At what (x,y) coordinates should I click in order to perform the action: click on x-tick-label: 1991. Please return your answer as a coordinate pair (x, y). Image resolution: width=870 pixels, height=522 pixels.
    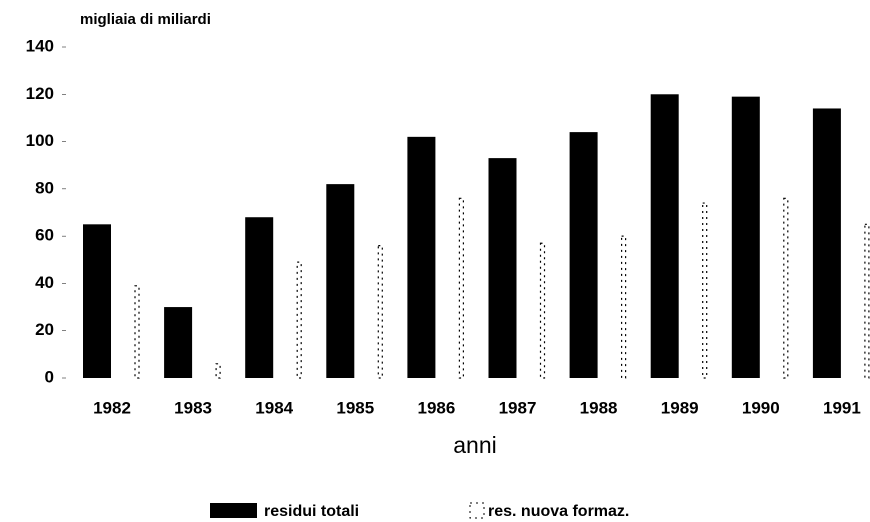
    Looking at the image, I should click on (842, 407).